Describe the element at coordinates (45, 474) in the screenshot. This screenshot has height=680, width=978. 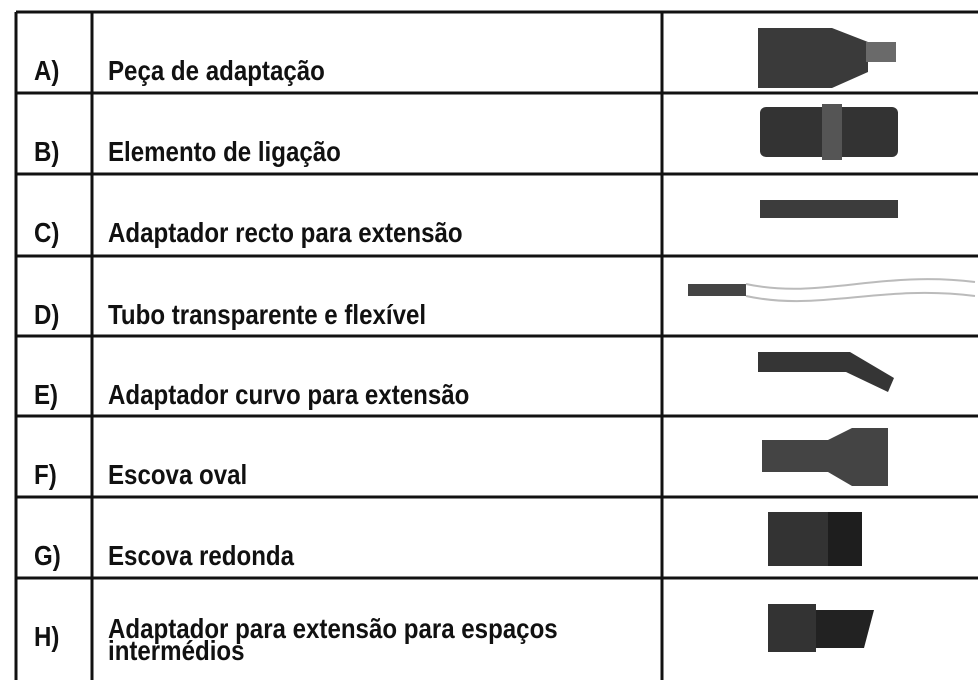
I see `row-letter: F)` at that location.